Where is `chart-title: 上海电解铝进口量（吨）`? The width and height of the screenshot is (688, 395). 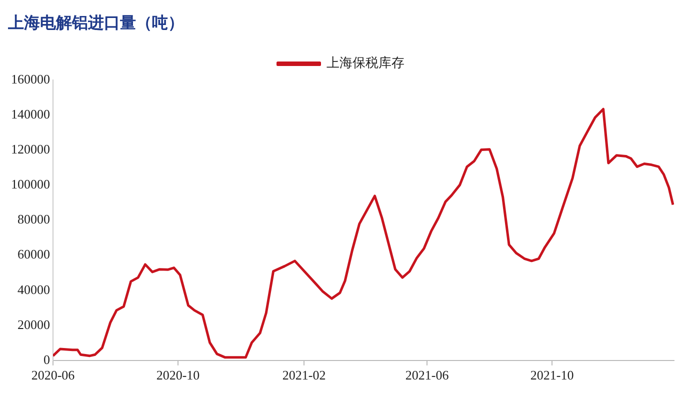
chart-title: 上海电解铝进口量（吨） is located at coordinates (95, 22).